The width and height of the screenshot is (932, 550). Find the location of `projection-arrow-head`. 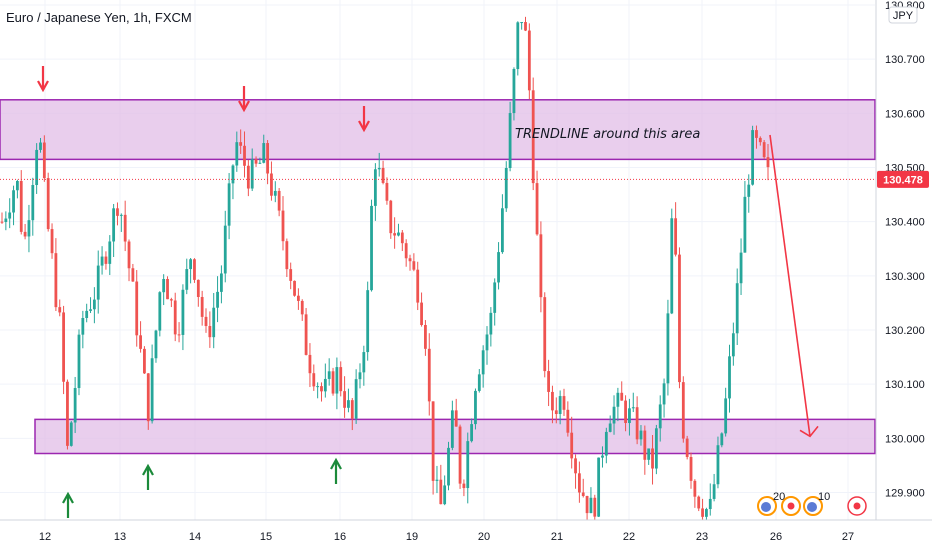

projection-arrow-head is located at coordinates (809, 431).